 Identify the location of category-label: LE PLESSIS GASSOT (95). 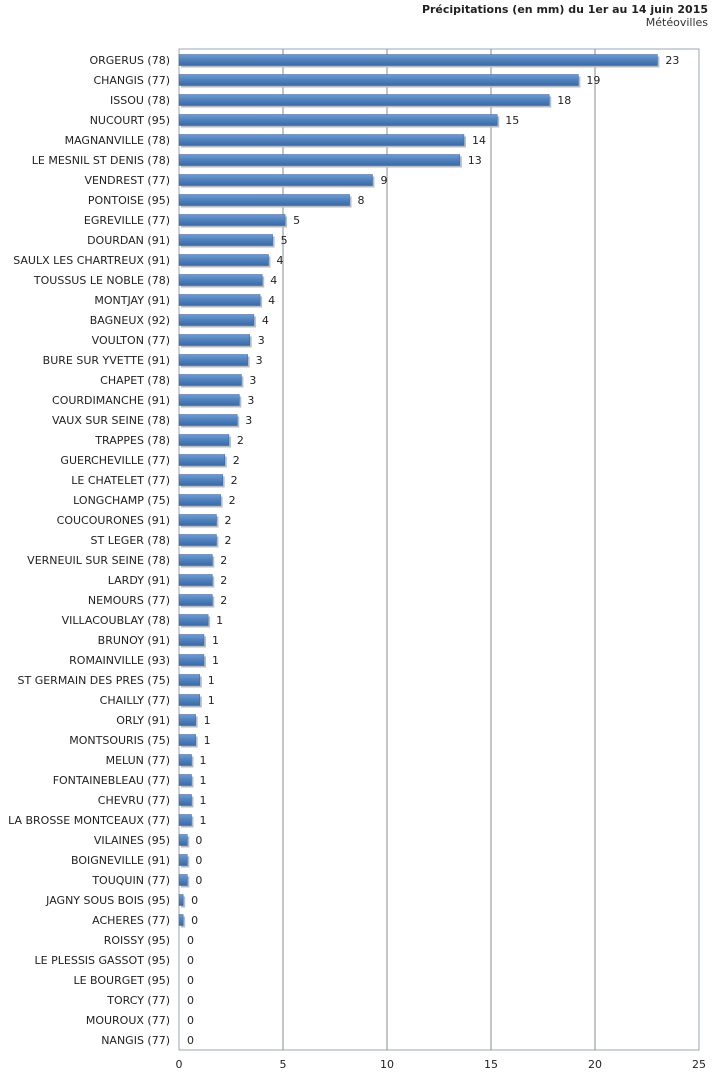
(102, 960).